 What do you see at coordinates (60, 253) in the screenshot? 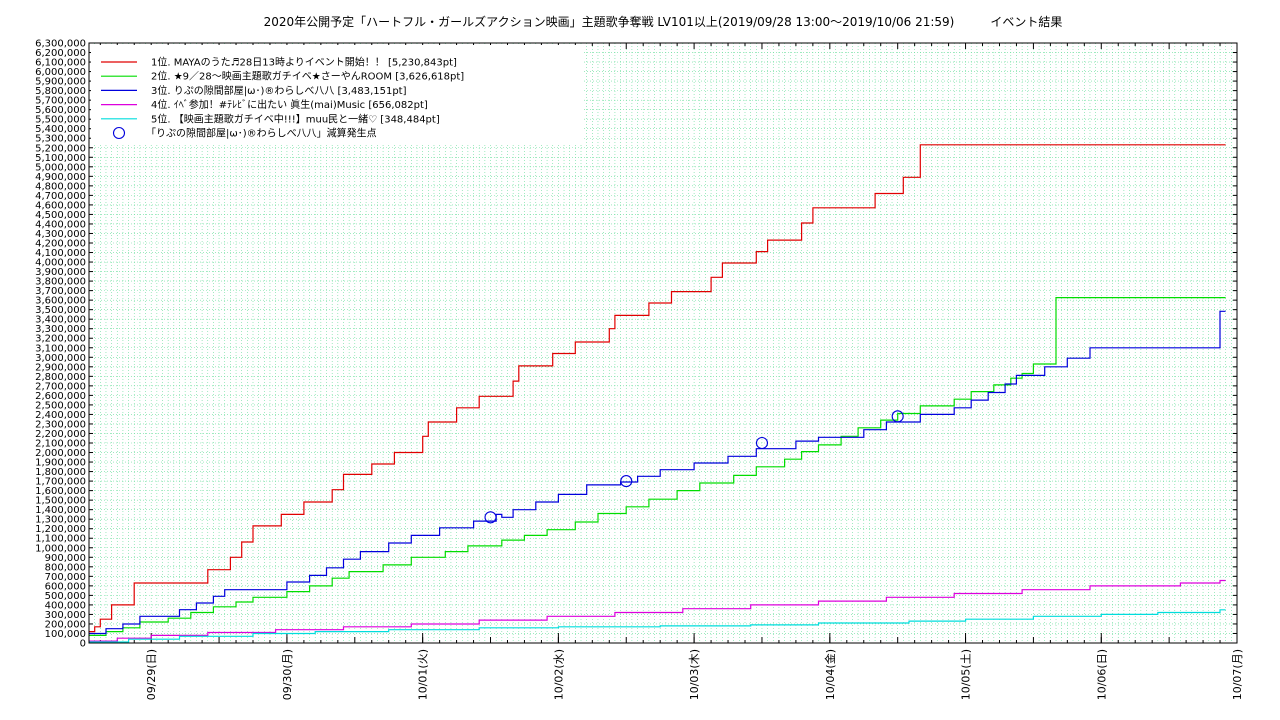
I see `y-tick-label: 4,100,000` at bounding box center [60, 253].